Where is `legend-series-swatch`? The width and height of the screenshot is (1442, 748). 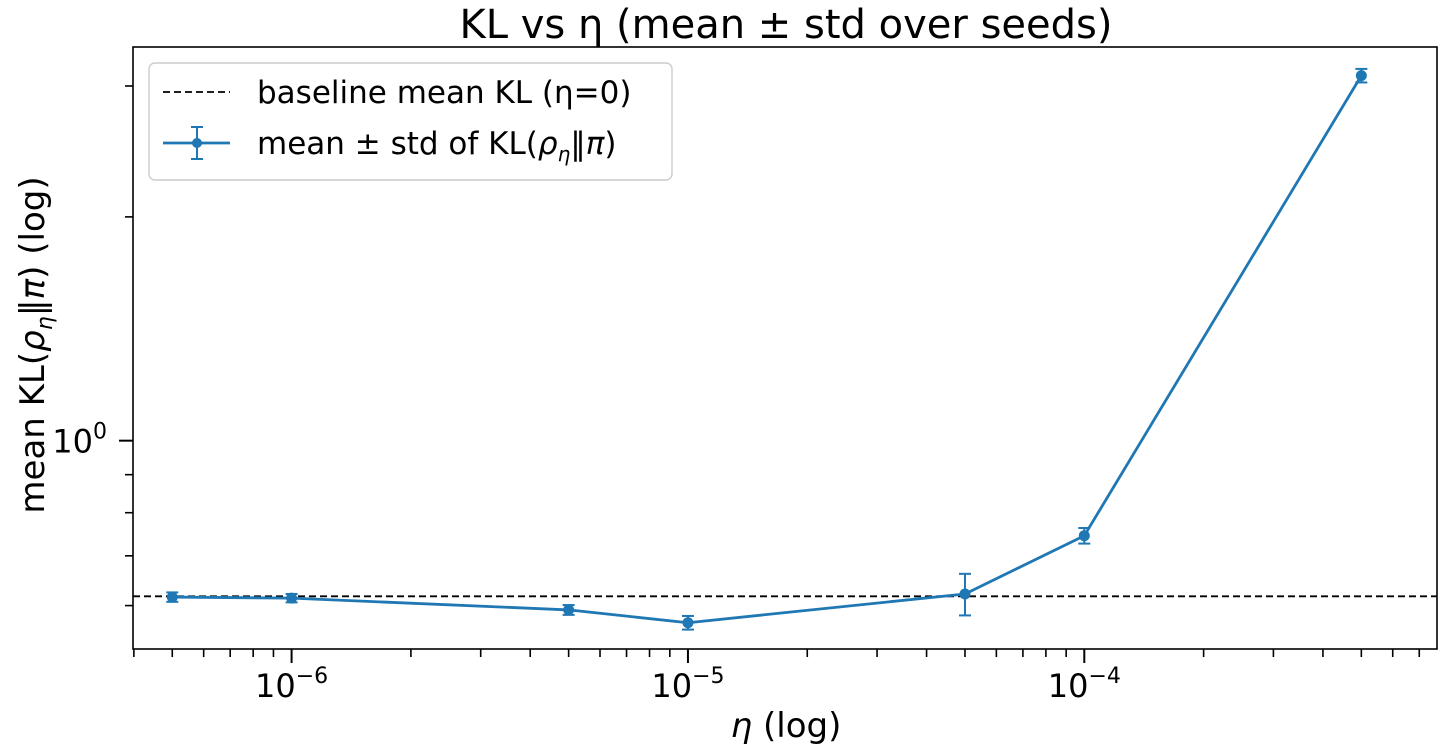 legend-series-swatch is located at coordinates (196, 143).